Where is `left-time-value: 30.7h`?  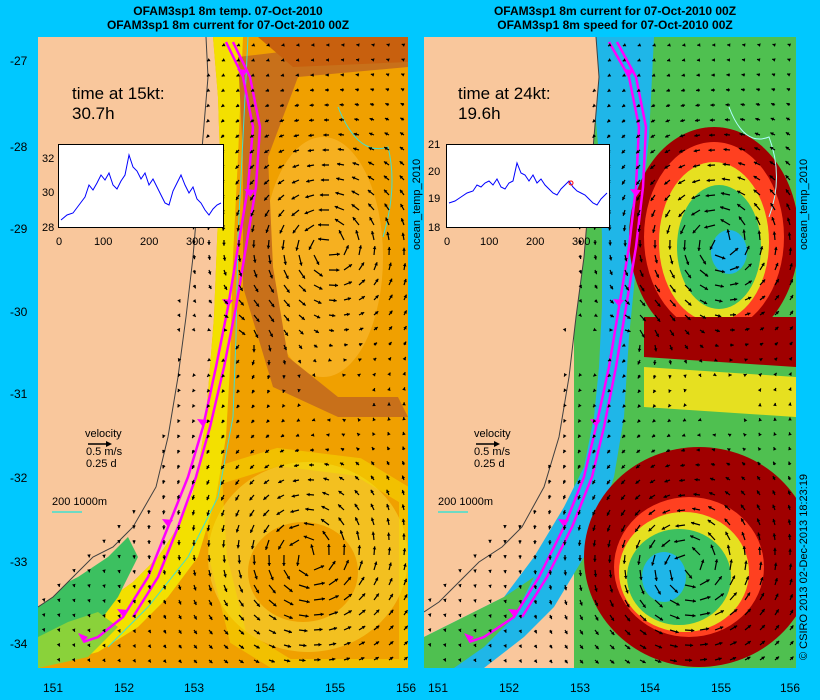 left-time-value: 30.7h is located at coordinates (93, 113).